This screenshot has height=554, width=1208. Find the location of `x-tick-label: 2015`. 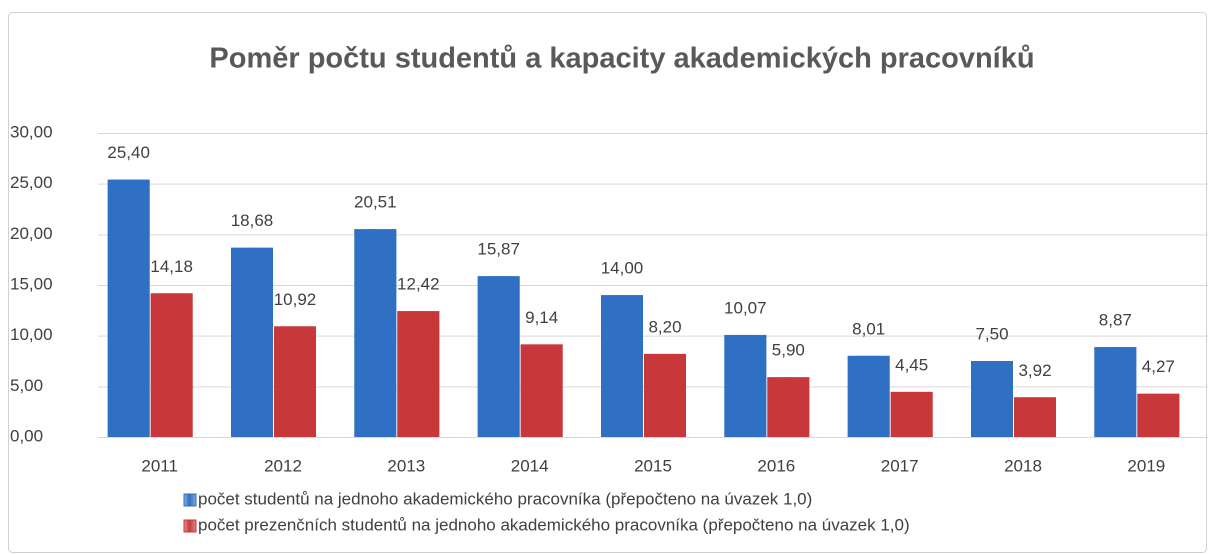

x-tick-label: 2015 is located at coordinates (653, 465).